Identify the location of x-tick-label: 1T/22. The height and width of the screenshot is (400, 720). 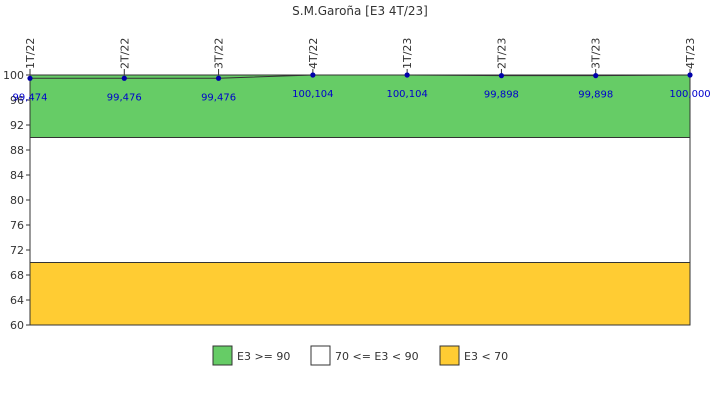
(30, 53).